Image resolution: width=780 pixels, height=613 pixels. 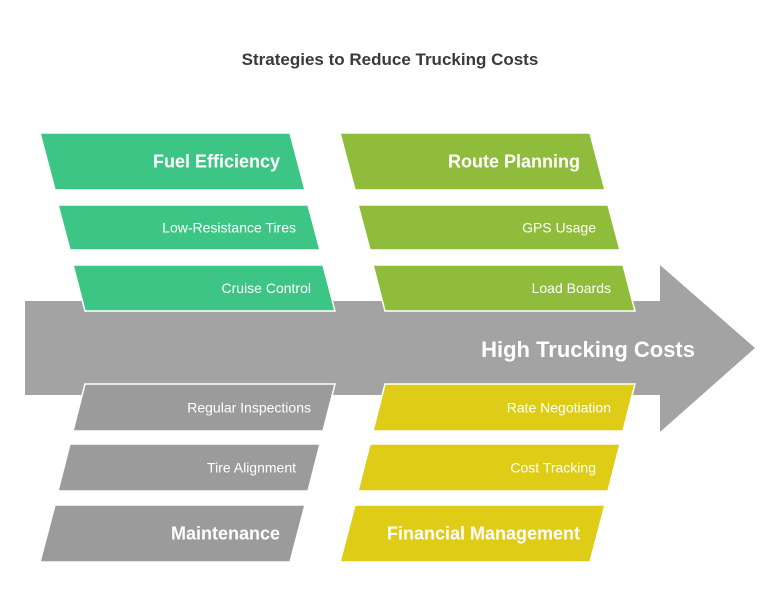 What do you see at coordinates (559, 408) in the screenshot?
I see `cause-label: Rate Negotiation` at bounding box center [559, 408].